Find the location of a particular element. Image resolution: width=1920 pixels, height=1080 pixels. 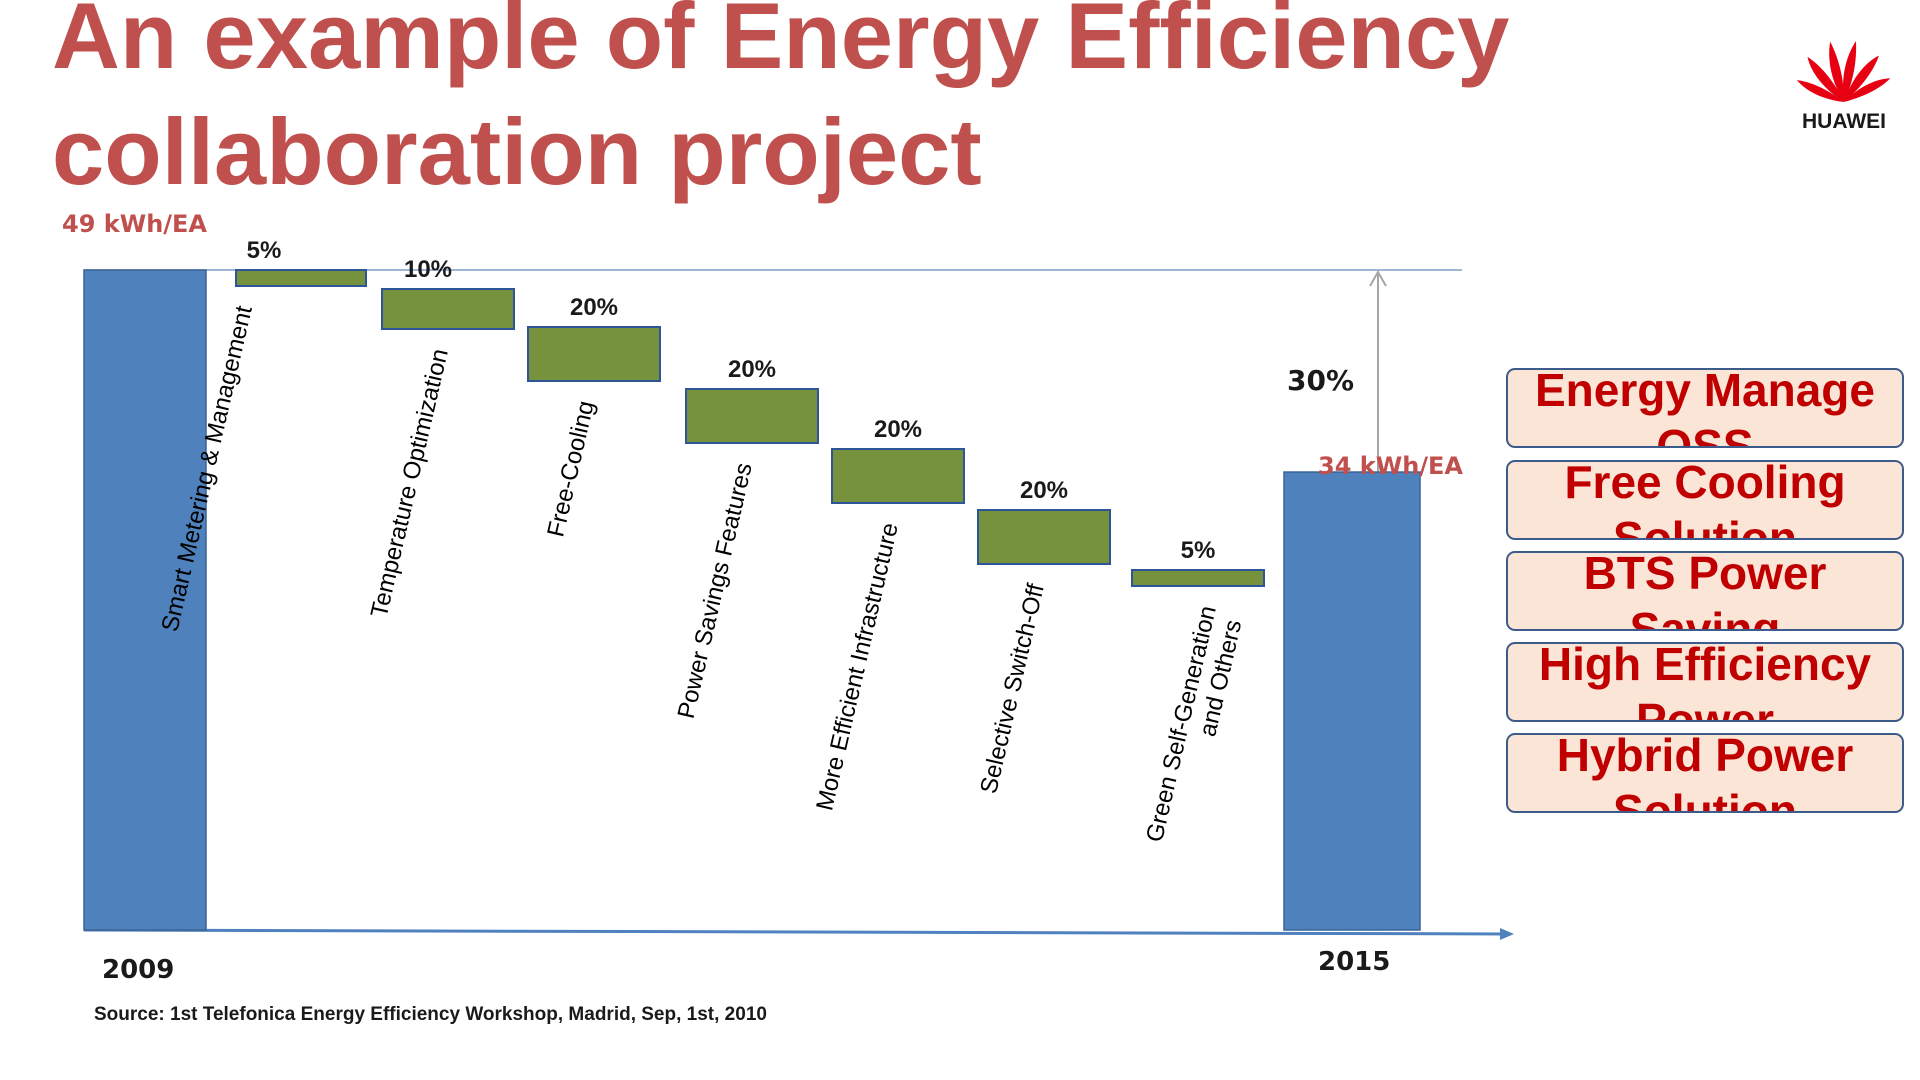

solution-box: High Efficiency Power is located at coordinates (1705, 682).